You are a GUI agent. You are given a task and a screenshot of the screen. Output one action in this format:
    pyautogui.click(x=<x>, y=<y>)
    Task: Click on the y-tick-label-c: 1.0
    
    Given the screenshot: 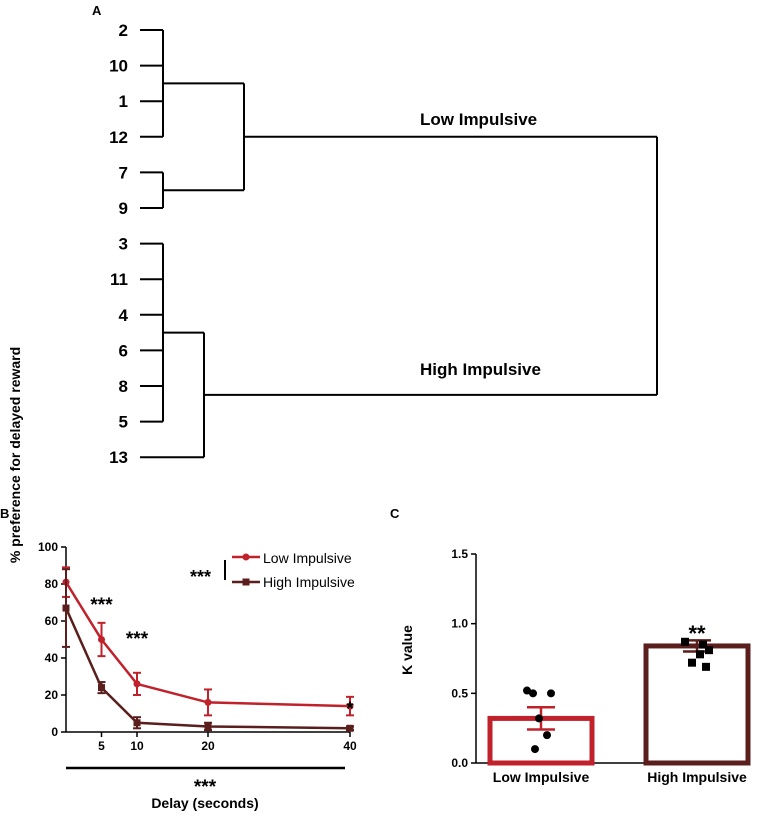 What is the action you would take?
    pyautogui.click(x=459, y=624)
    